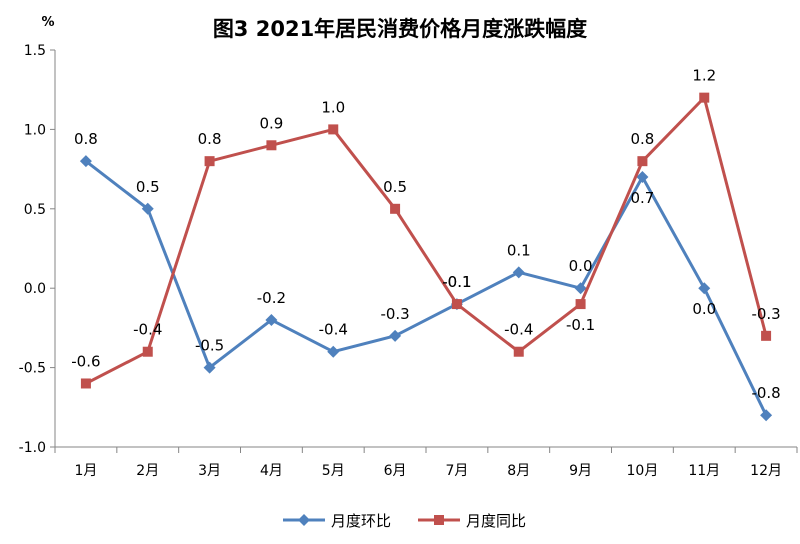 Image resolution: width=800 pixels, height=544 pixels. Describe the element at coordinates (85, 471) in the screenshot. I see `x-tick-label: 1月` at that location.